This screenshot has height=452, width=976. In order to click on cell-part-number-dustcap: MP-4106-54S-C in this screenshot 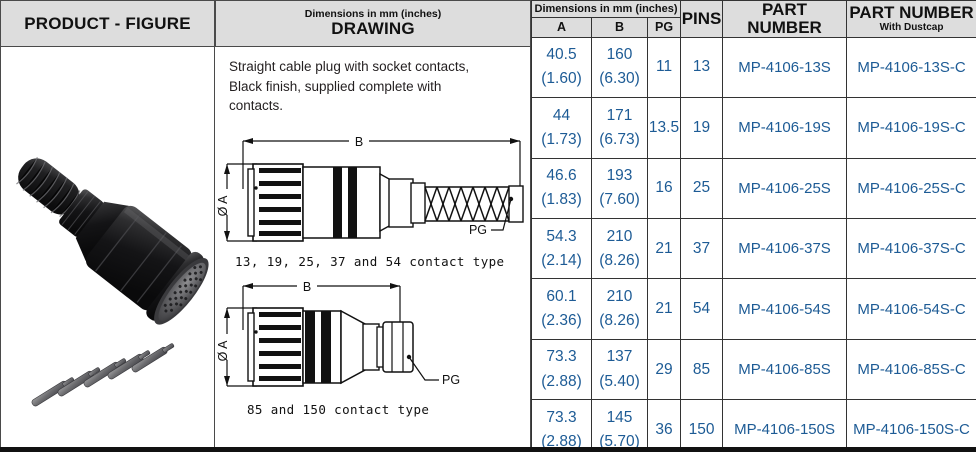, I will do `click(911, 309)`.